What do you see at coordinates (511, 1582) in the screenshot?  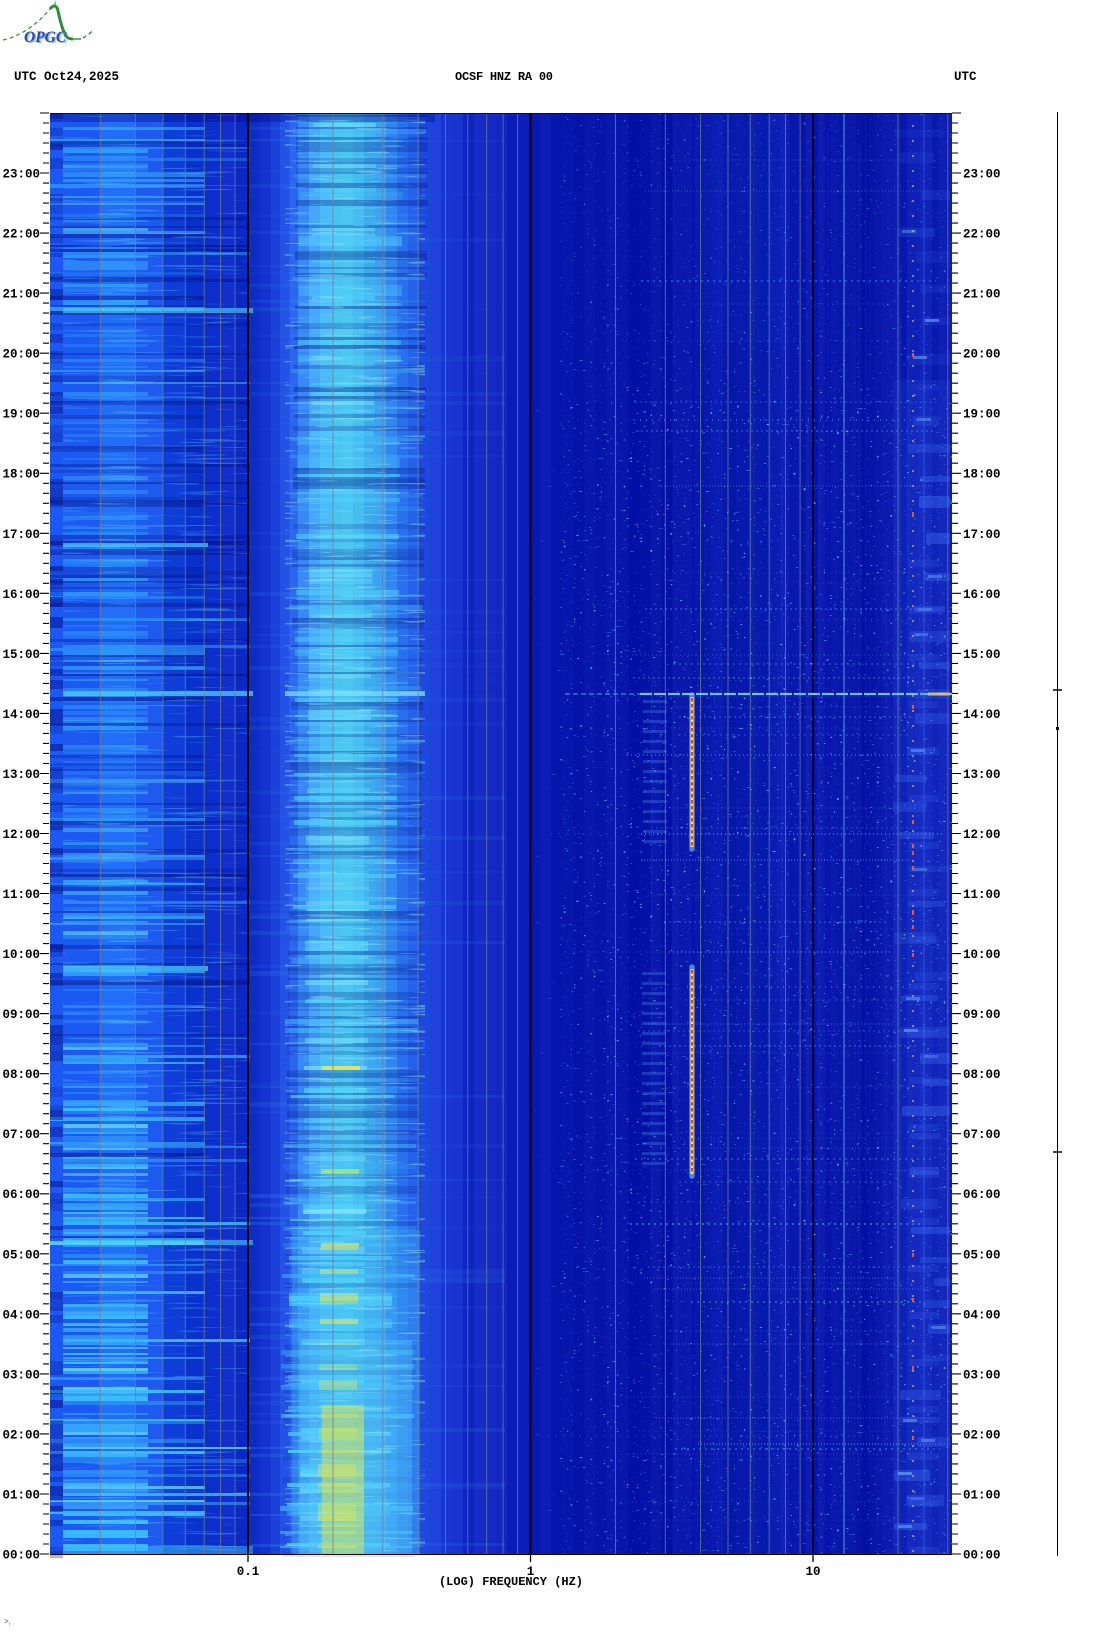 I see `svg-text: (LOG) FREQUENCY (HZ)` at bounding box center [511, 1582].